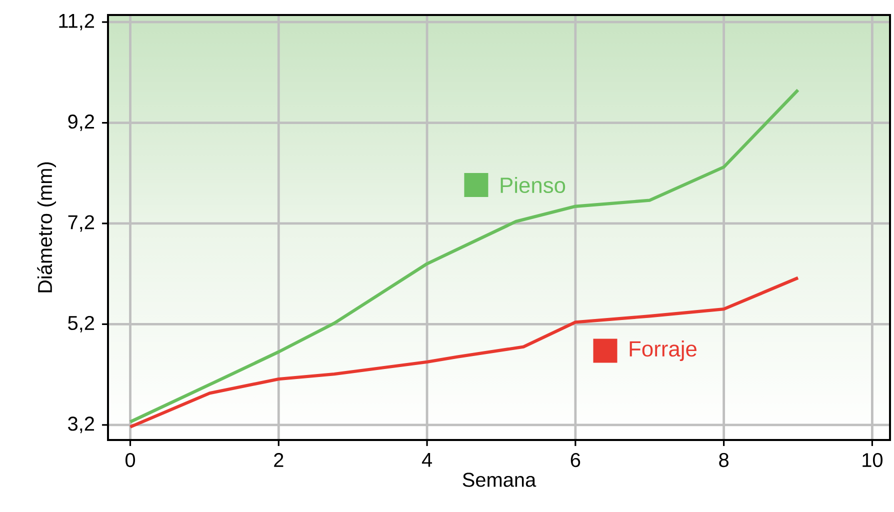  Describe the element at coordinates (81, 223) in the screenshot. I see `y-tick-label: 7,2` at that location.